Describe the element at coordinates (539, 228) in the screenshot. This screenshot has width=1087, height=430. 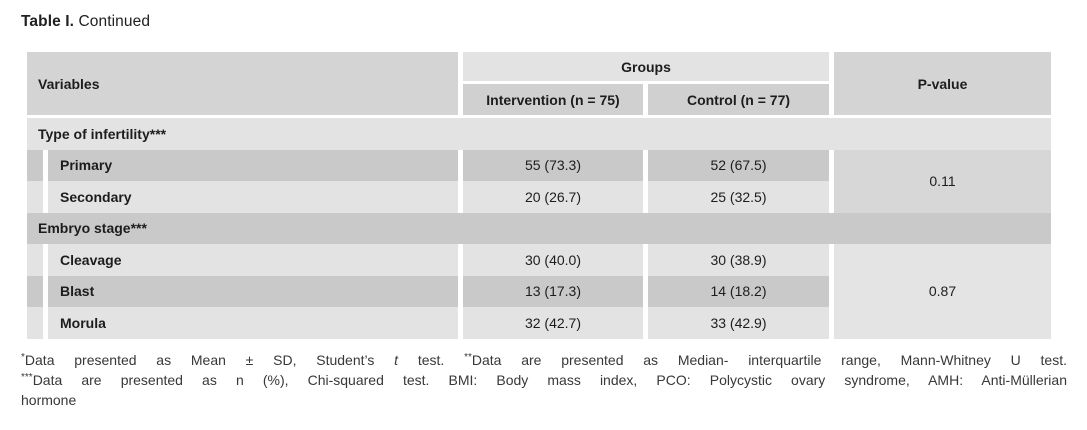
I see `section-row-embryo-stage: Embryo stage***` at that location.